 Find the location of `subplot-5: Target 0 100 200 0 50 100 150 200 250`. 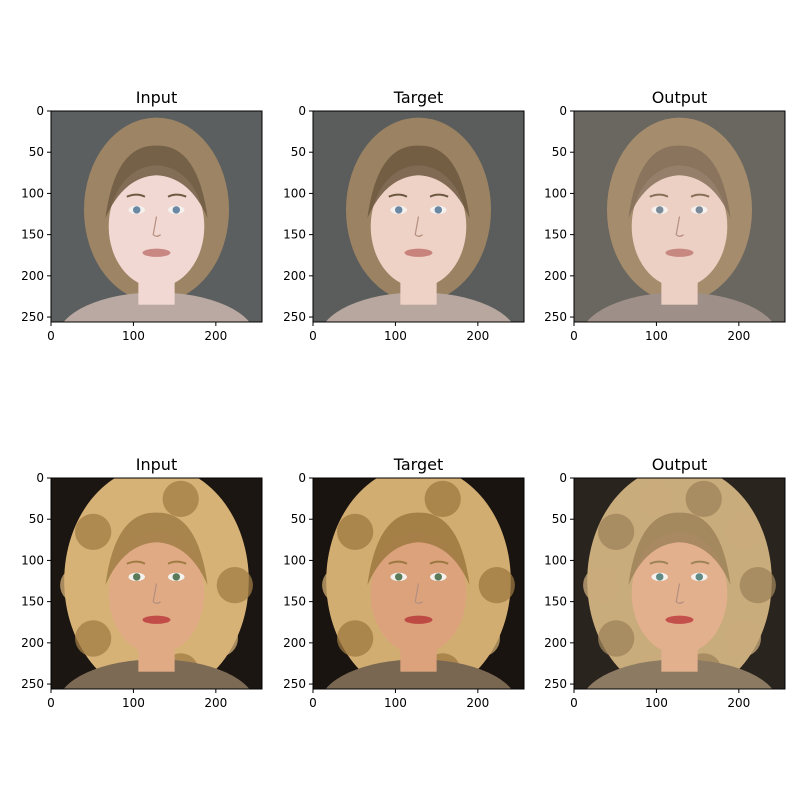

subplot-5: Target 0 100 200 0 50 100 150 200 250 is located at coordinates (404, 582).